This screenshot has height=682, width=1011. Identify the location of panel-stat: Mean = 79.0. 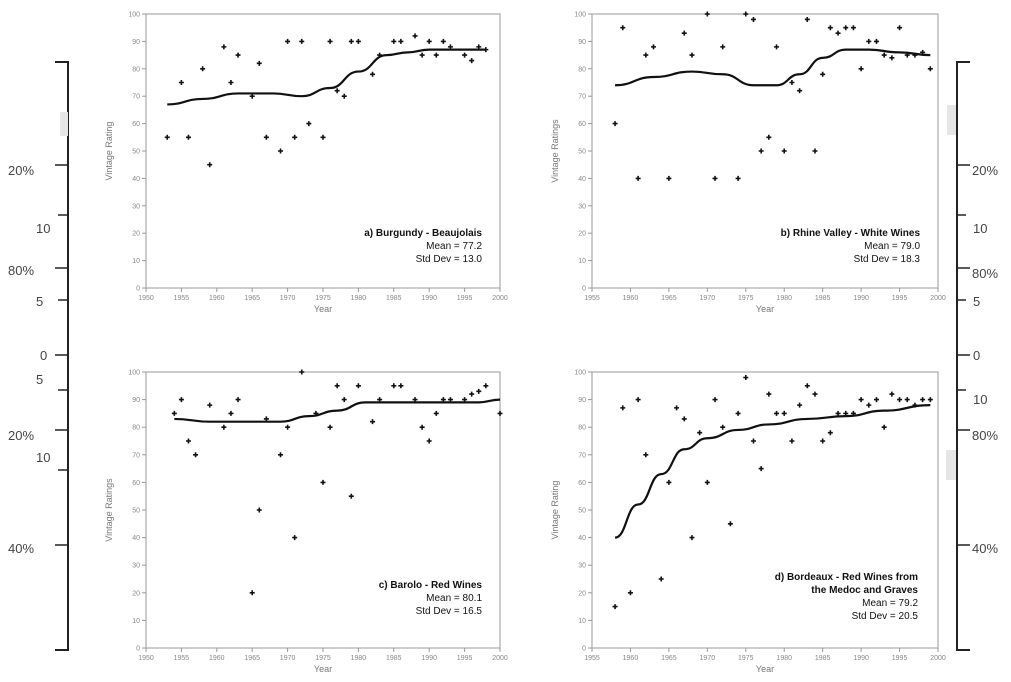
(892, 246).